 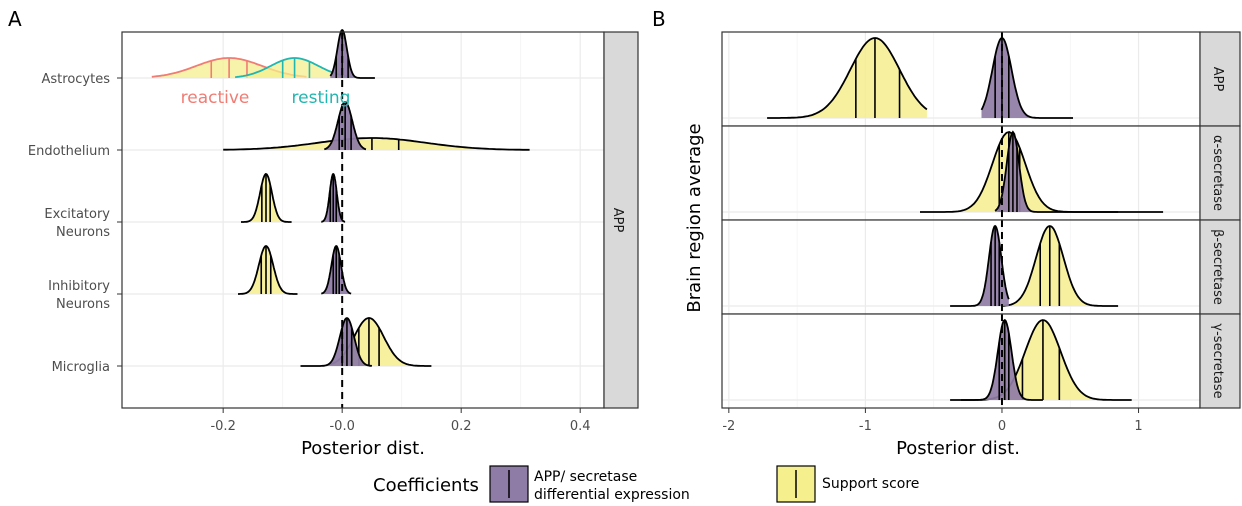 I want to click on panel-a-facet-strip, so click(x=621, y=220).